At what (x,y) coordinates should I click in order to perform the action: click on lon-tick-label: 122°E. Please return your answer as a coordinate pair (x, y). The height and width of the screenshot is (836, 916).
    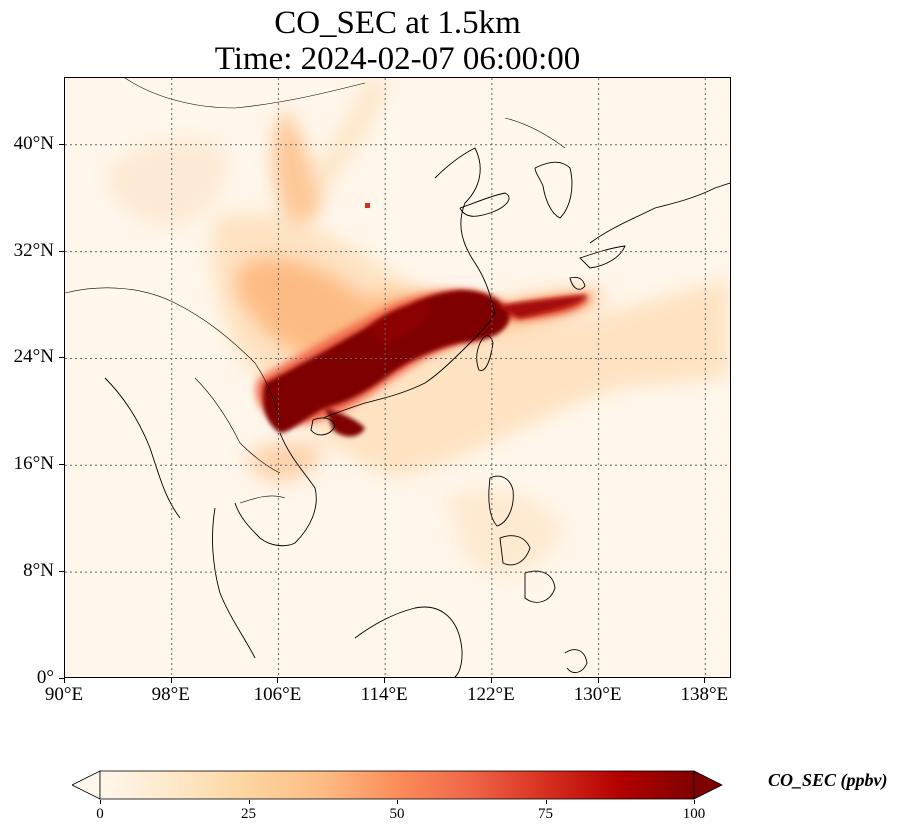
    Looking at the image, I should click on (491, 694).